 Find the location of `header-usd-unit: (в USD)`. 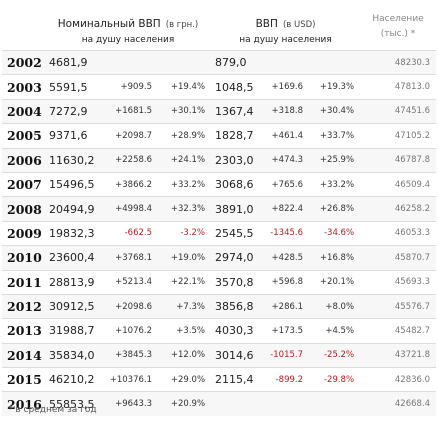

header-usd-unit: (в USD) is located at coordinates (299, 25).